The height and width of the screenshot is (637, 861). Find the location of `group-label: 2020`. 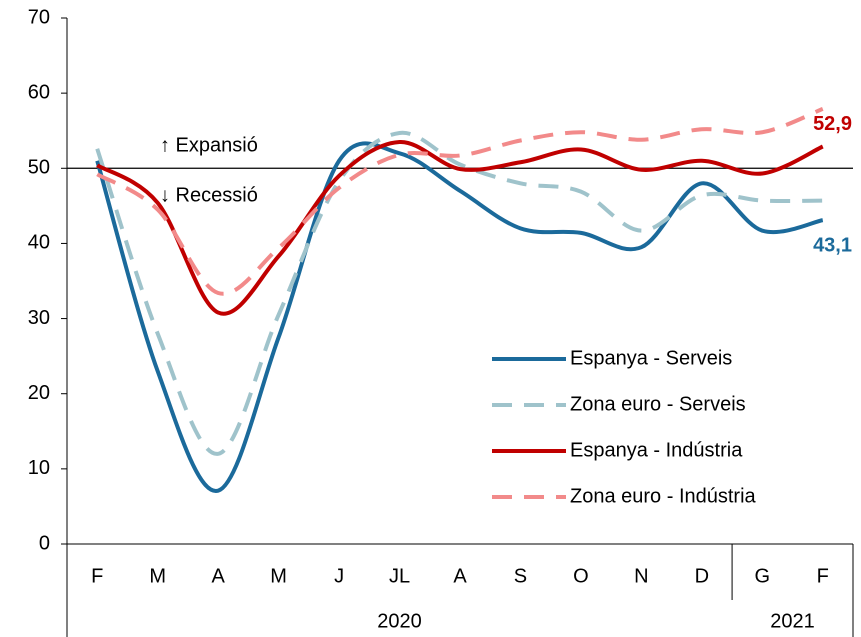

group-label: 2020 is located at coordinates (399, 621).